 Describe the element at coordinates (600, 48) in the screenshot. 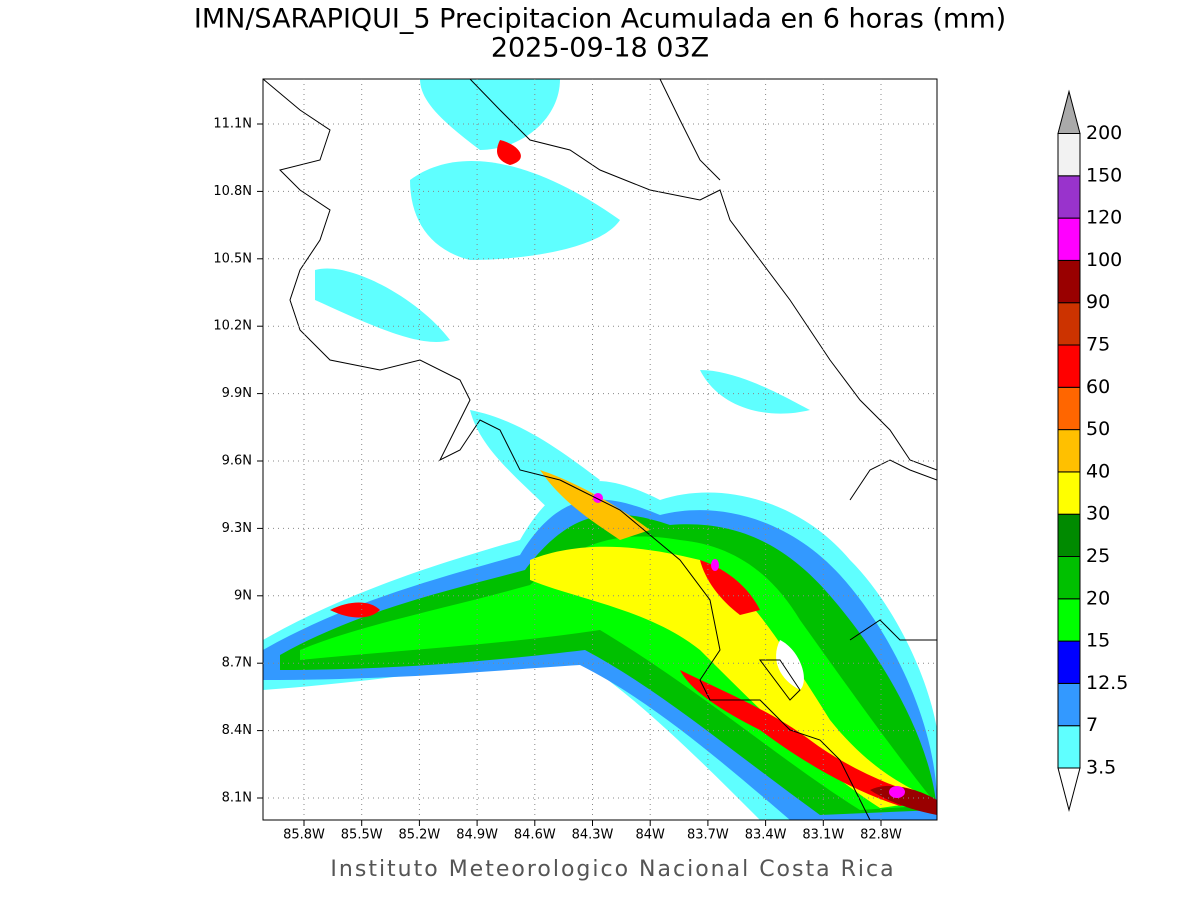

I see `subtitle: 2025-09-18 03Z` at that location.